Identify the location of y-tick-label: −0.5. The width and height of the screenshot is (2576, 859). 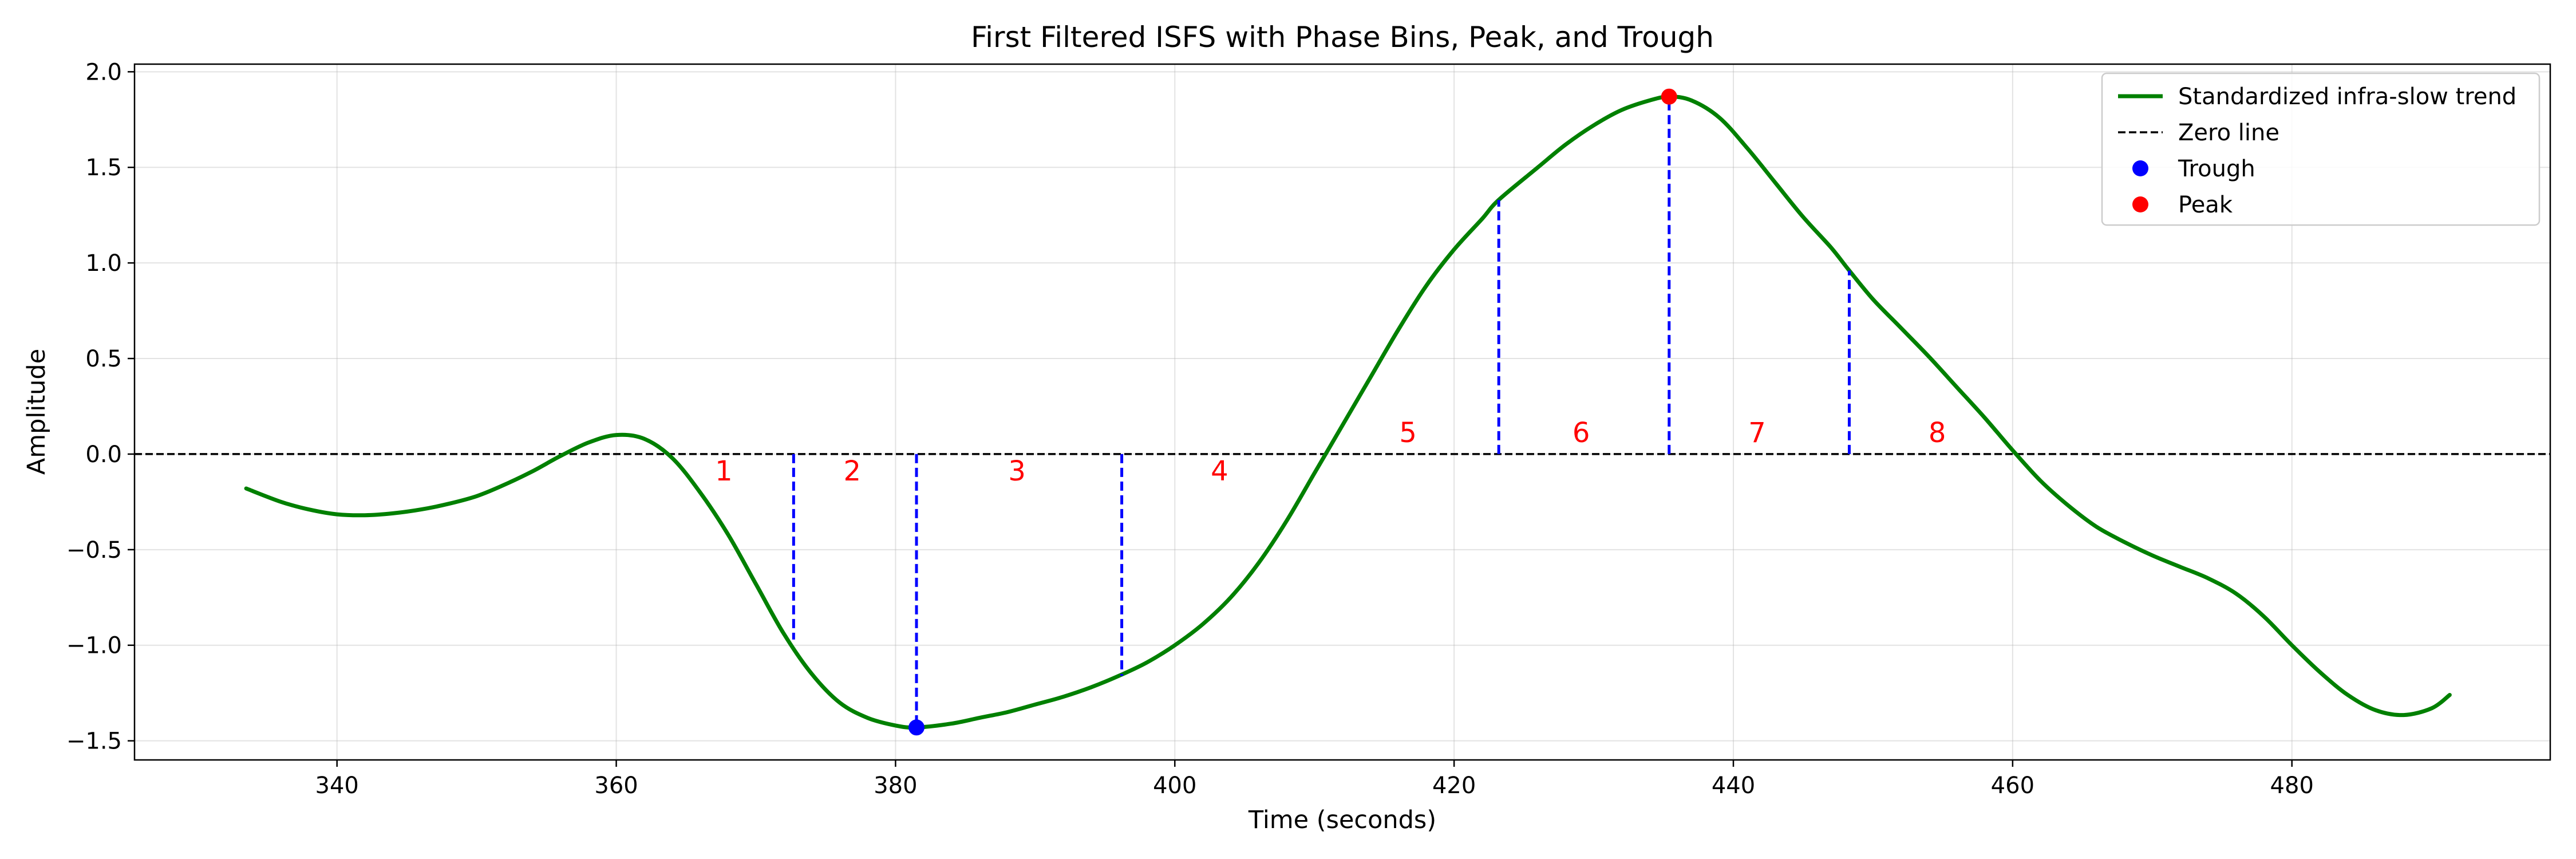
(94, 550).